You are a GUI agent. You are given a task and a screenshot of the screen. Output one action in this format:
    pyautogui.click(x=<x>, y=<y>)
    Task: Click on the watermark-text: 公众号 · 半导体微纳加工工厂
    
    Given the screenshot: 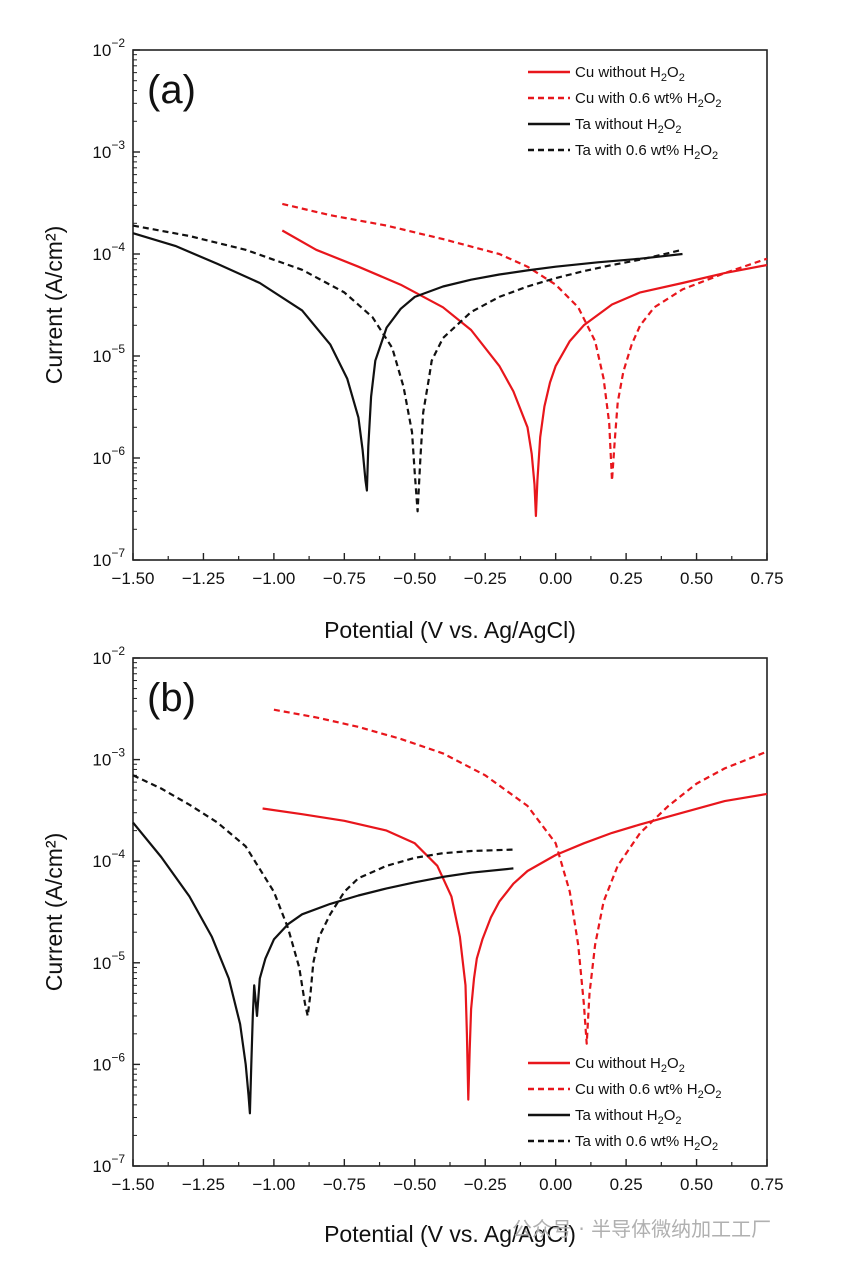 What is the action you would take?
    pyautogui.click(x=641, y=1229)
    